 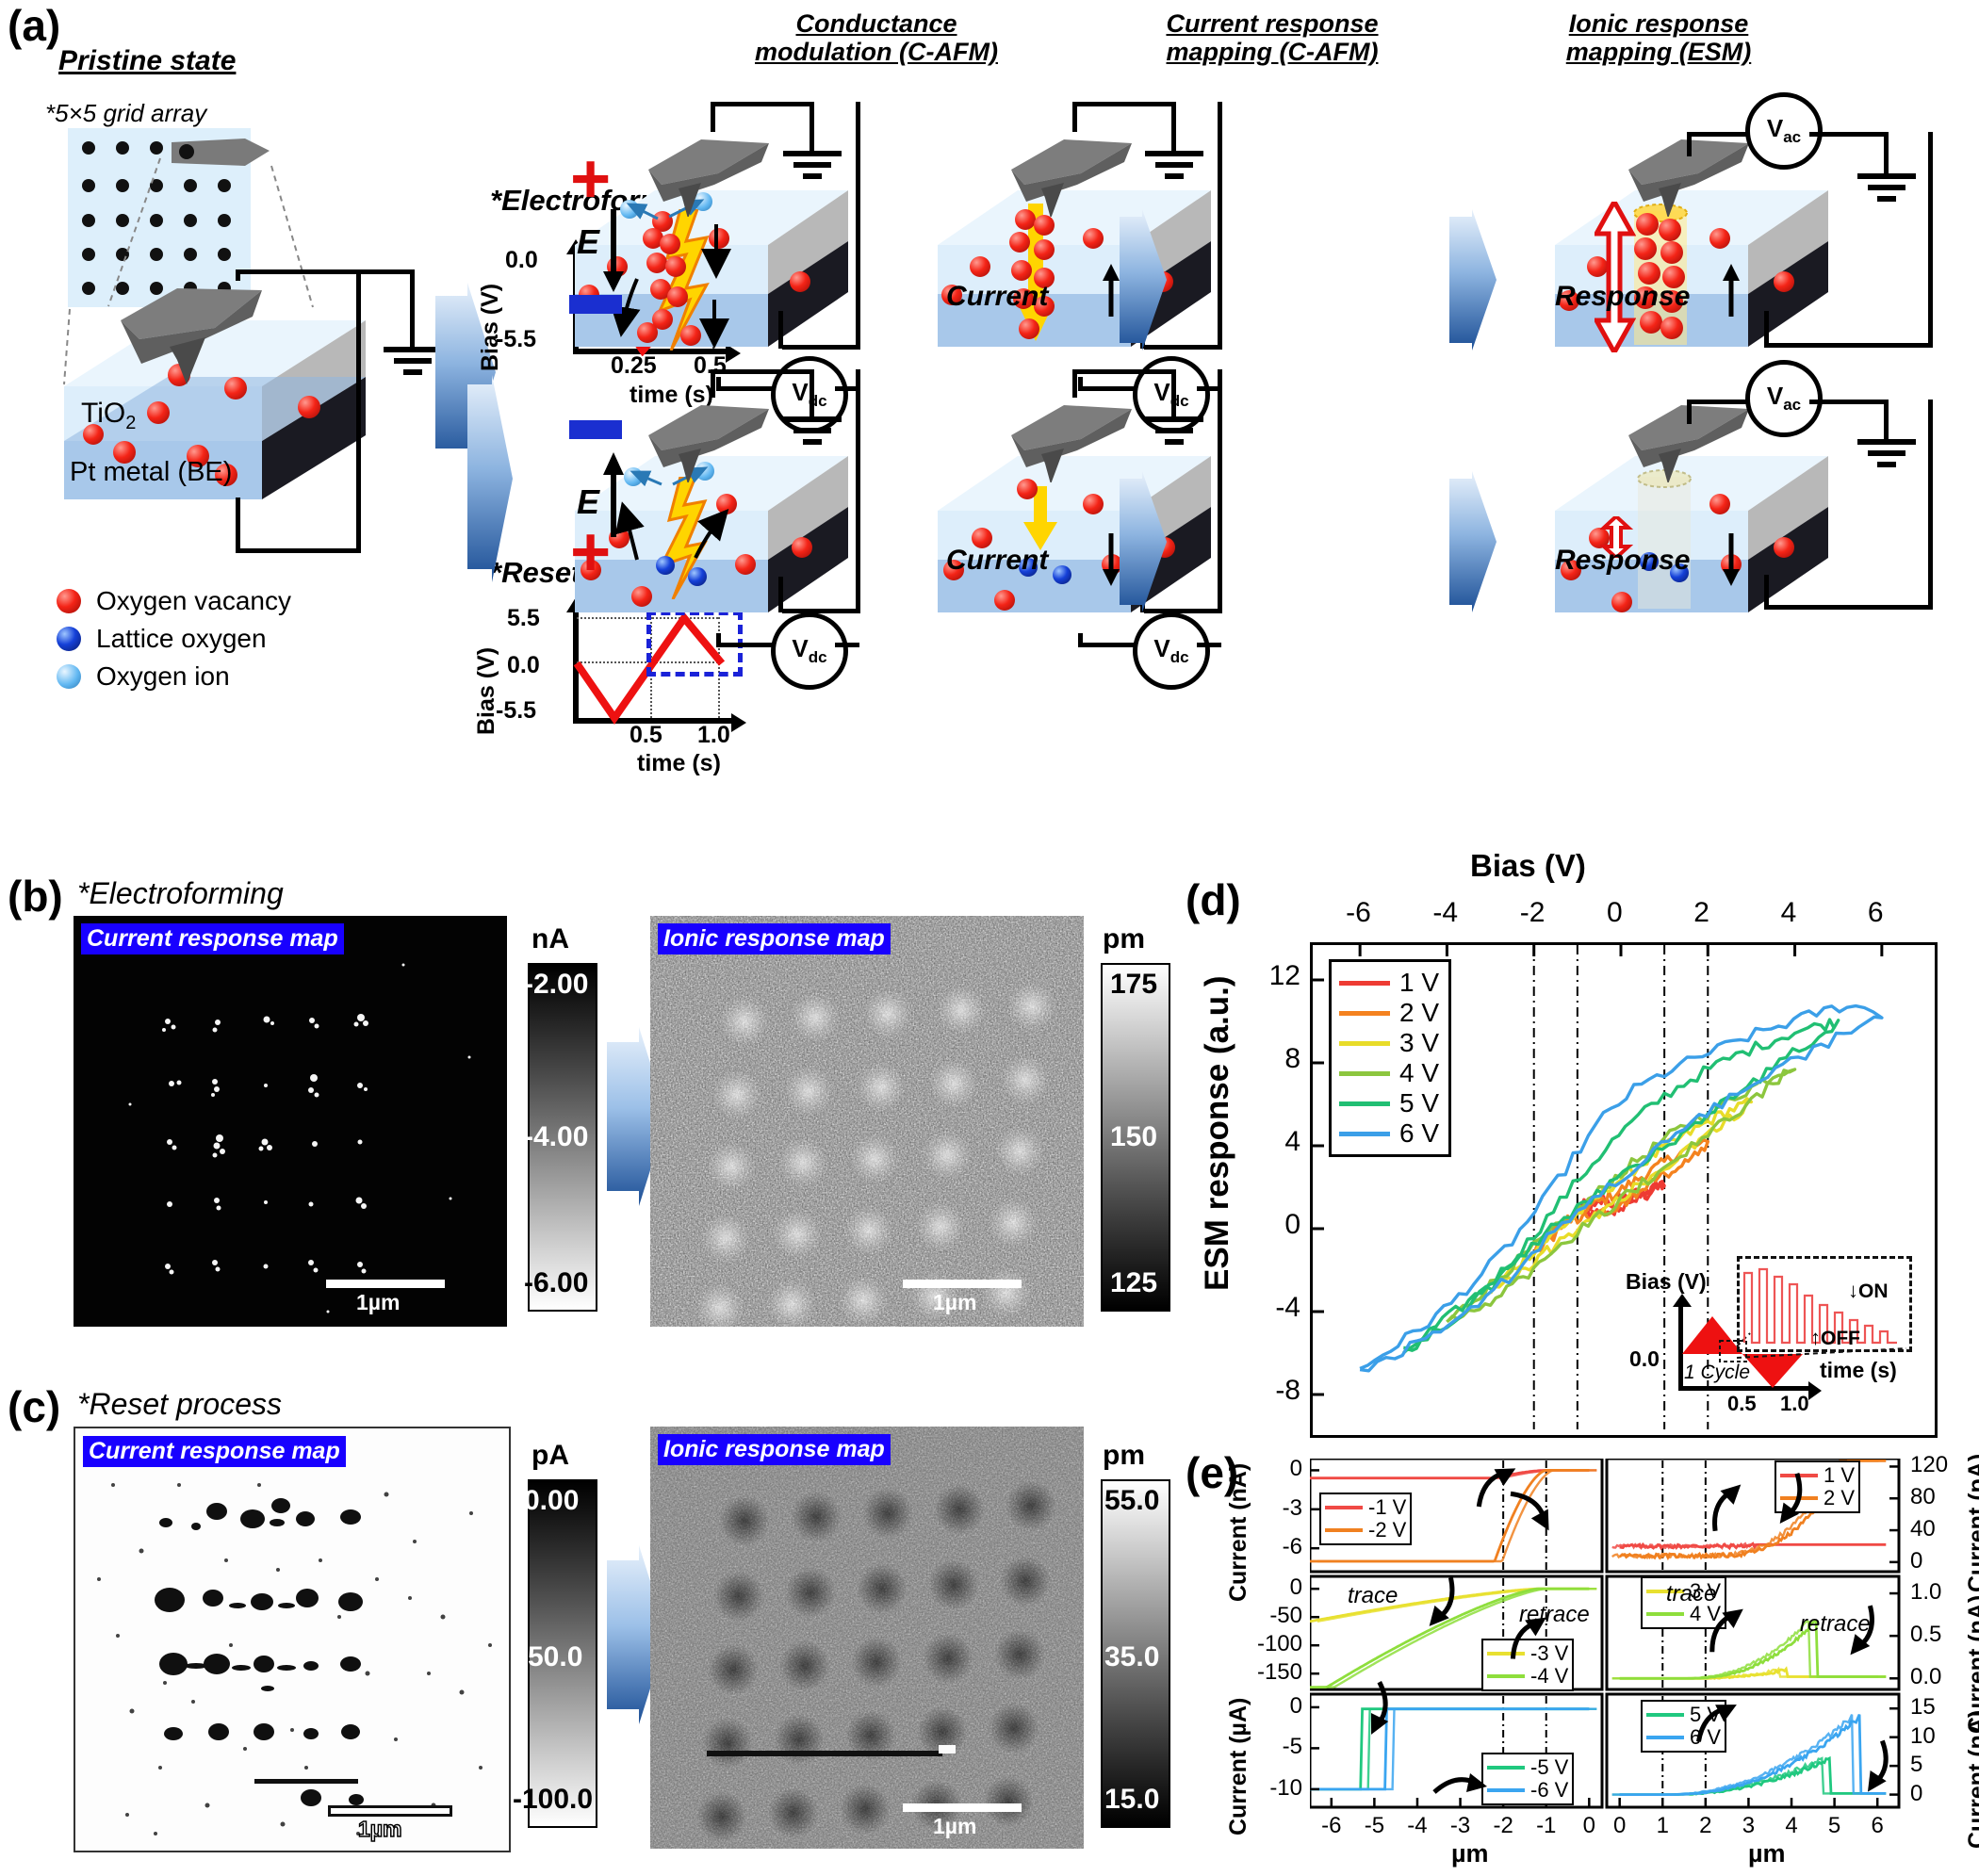 I want to click on panel-d-ytick: -4, so click(x=1287, y=1307).